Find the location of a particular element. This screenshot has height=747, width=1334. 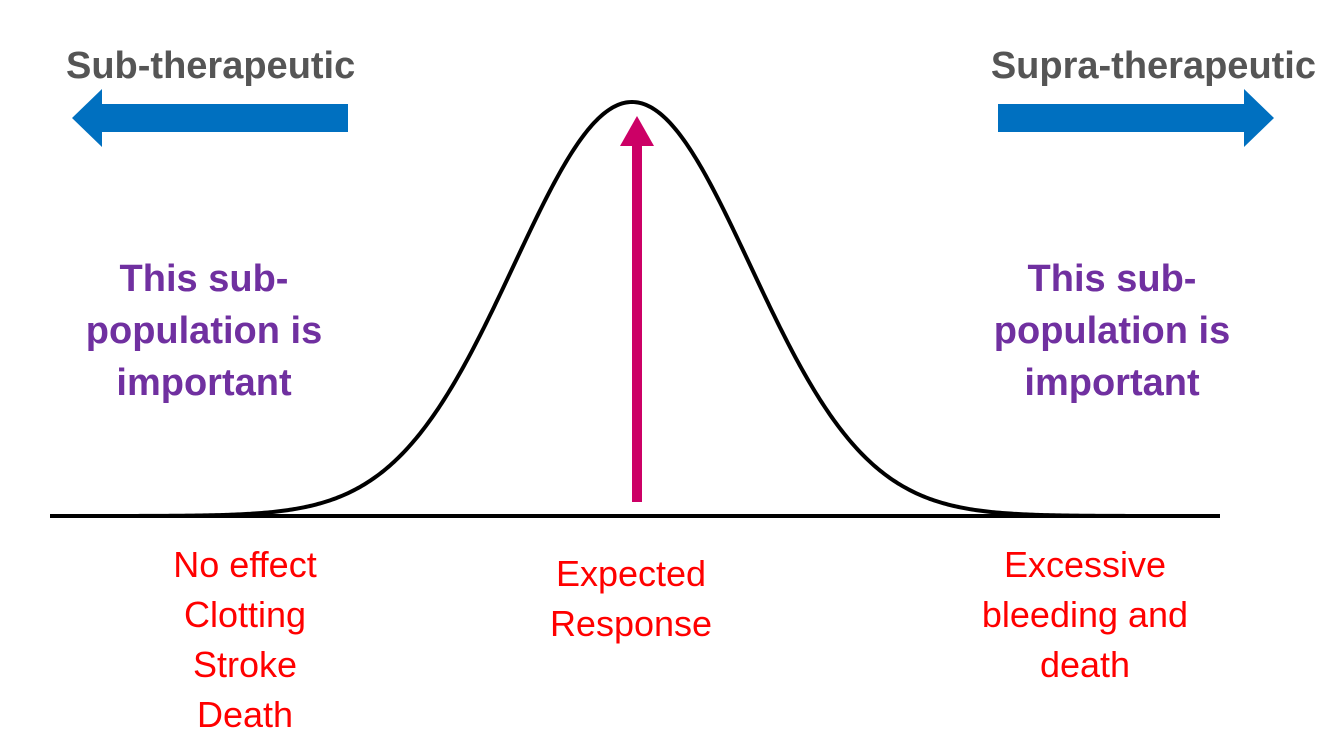

expected-response-label: Expected Response is located at coordinates (631, 598).